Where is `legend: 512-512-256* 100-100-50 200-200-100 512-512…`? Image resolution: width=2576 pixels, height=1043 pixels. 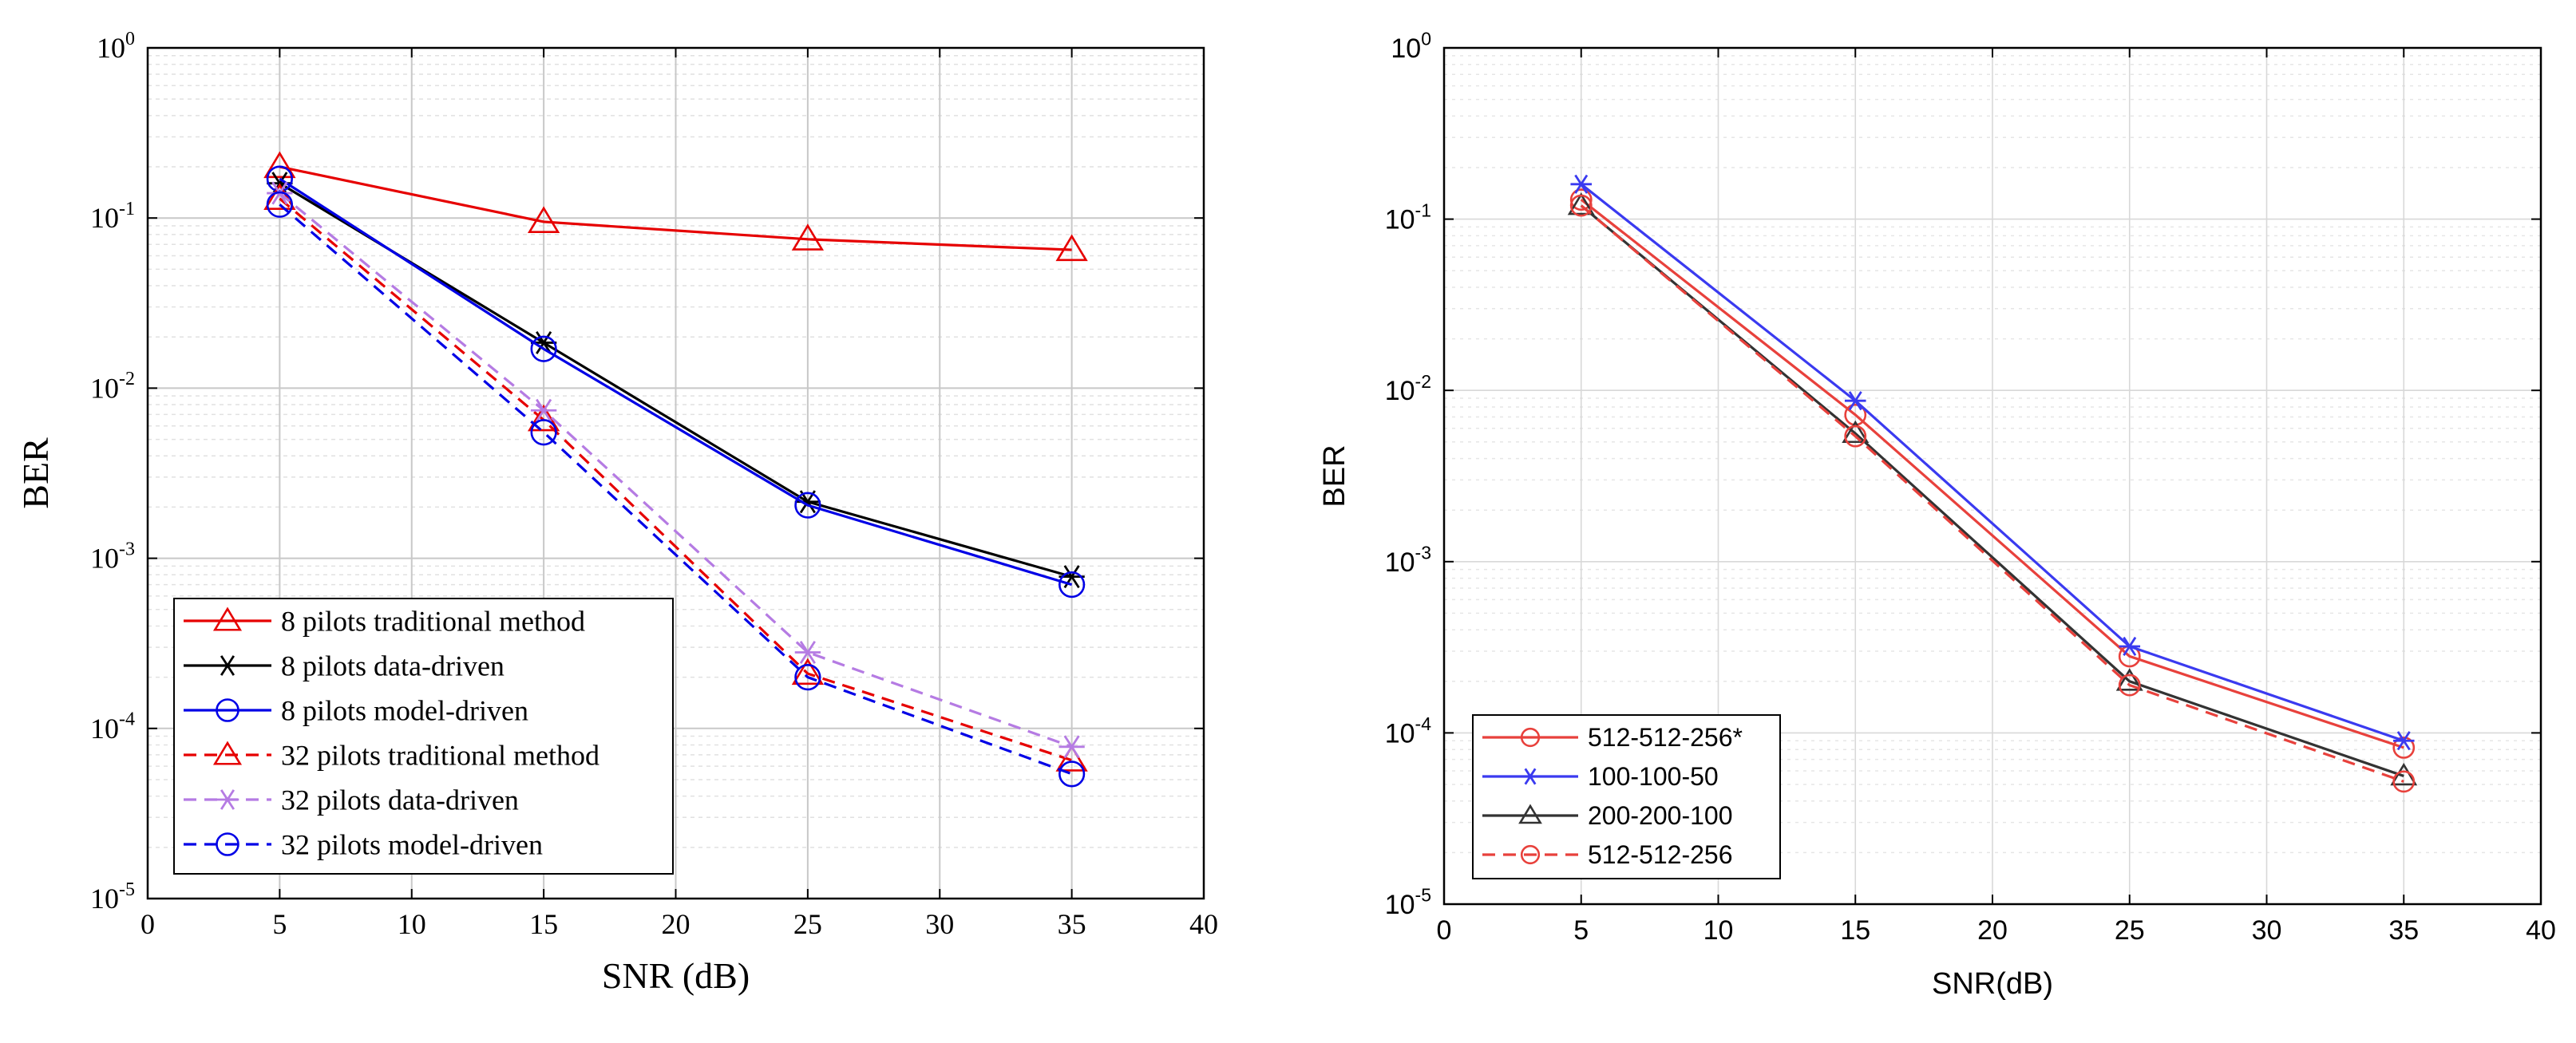 legend: 512-512-256* 100-100-50 200-200-100 512-512… is located at coordinates (1626, 796).